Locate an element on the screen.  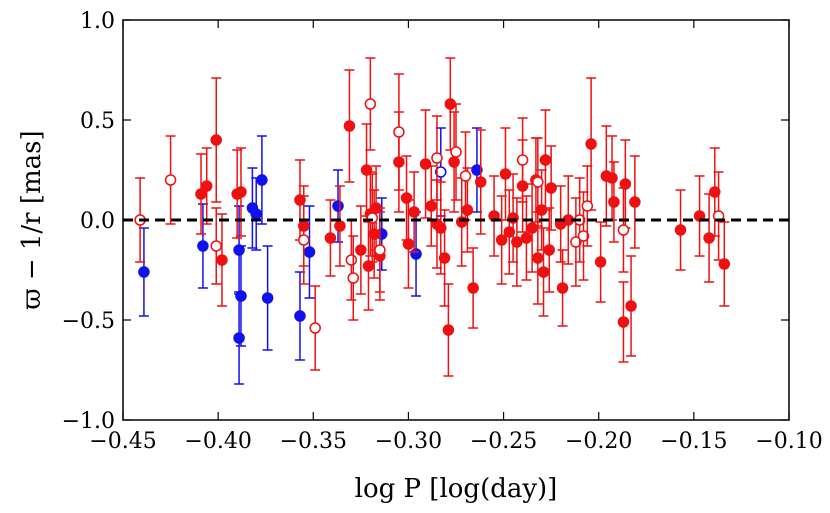
x-tick-label: −0.35 is located at coordinates (313, 441).